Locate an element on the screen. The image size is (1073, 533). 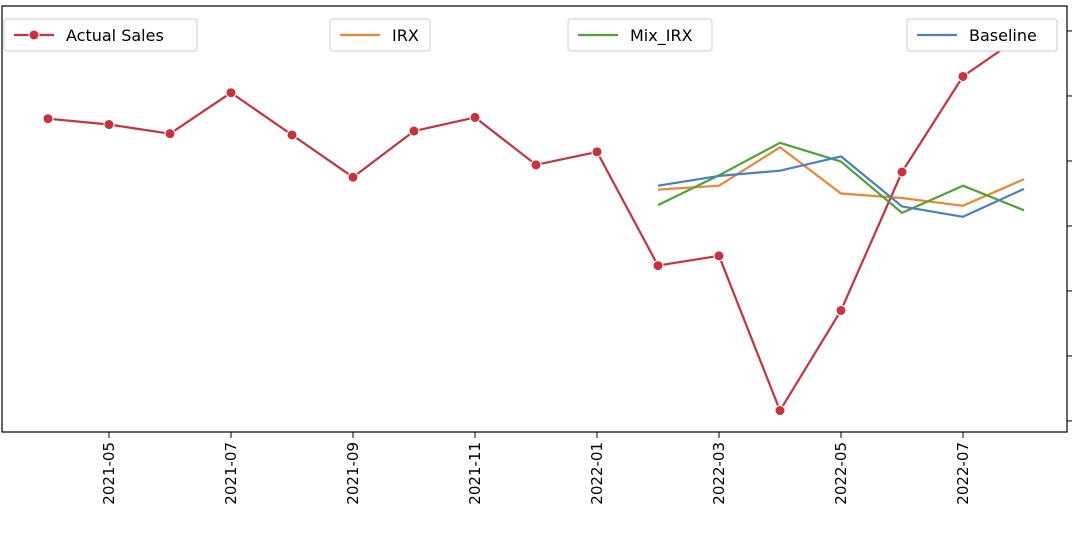
x-tick-label: 2022-01 is located at coordinates (597, 473).